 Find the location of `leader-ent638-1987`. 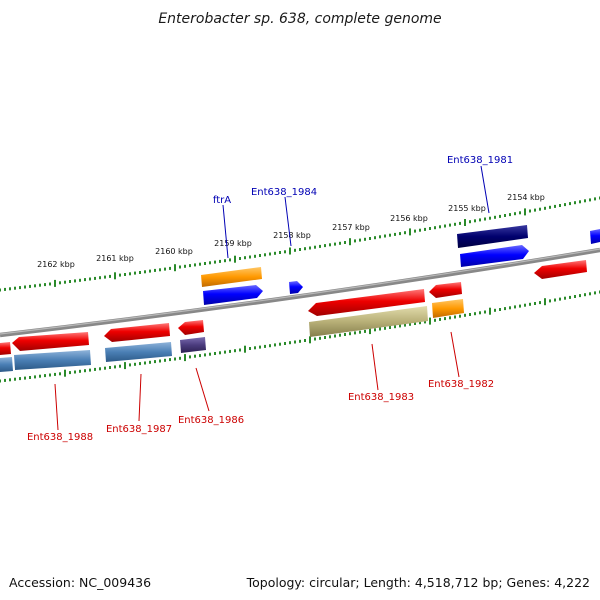

leader-ent638-1987 is located at coordinates (140, 397).